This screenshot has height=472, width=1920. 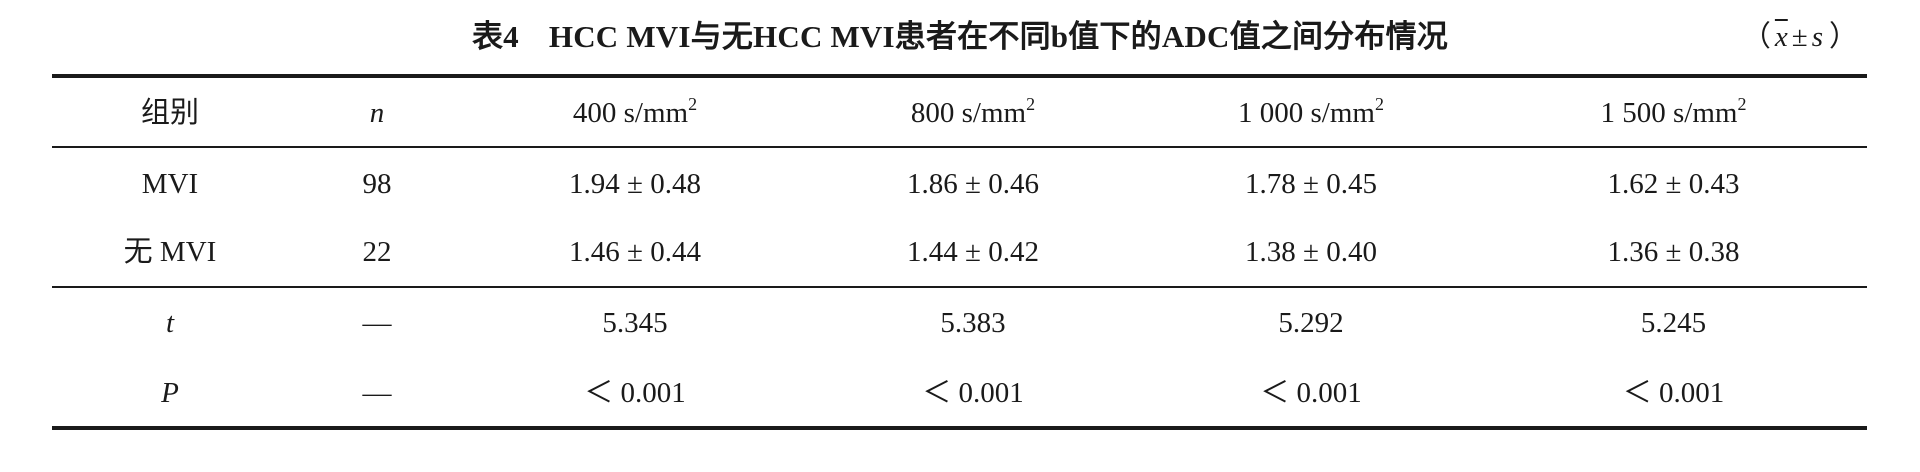 I want to click on table-unit: （x ± s）, so click(x=1800, y=37).